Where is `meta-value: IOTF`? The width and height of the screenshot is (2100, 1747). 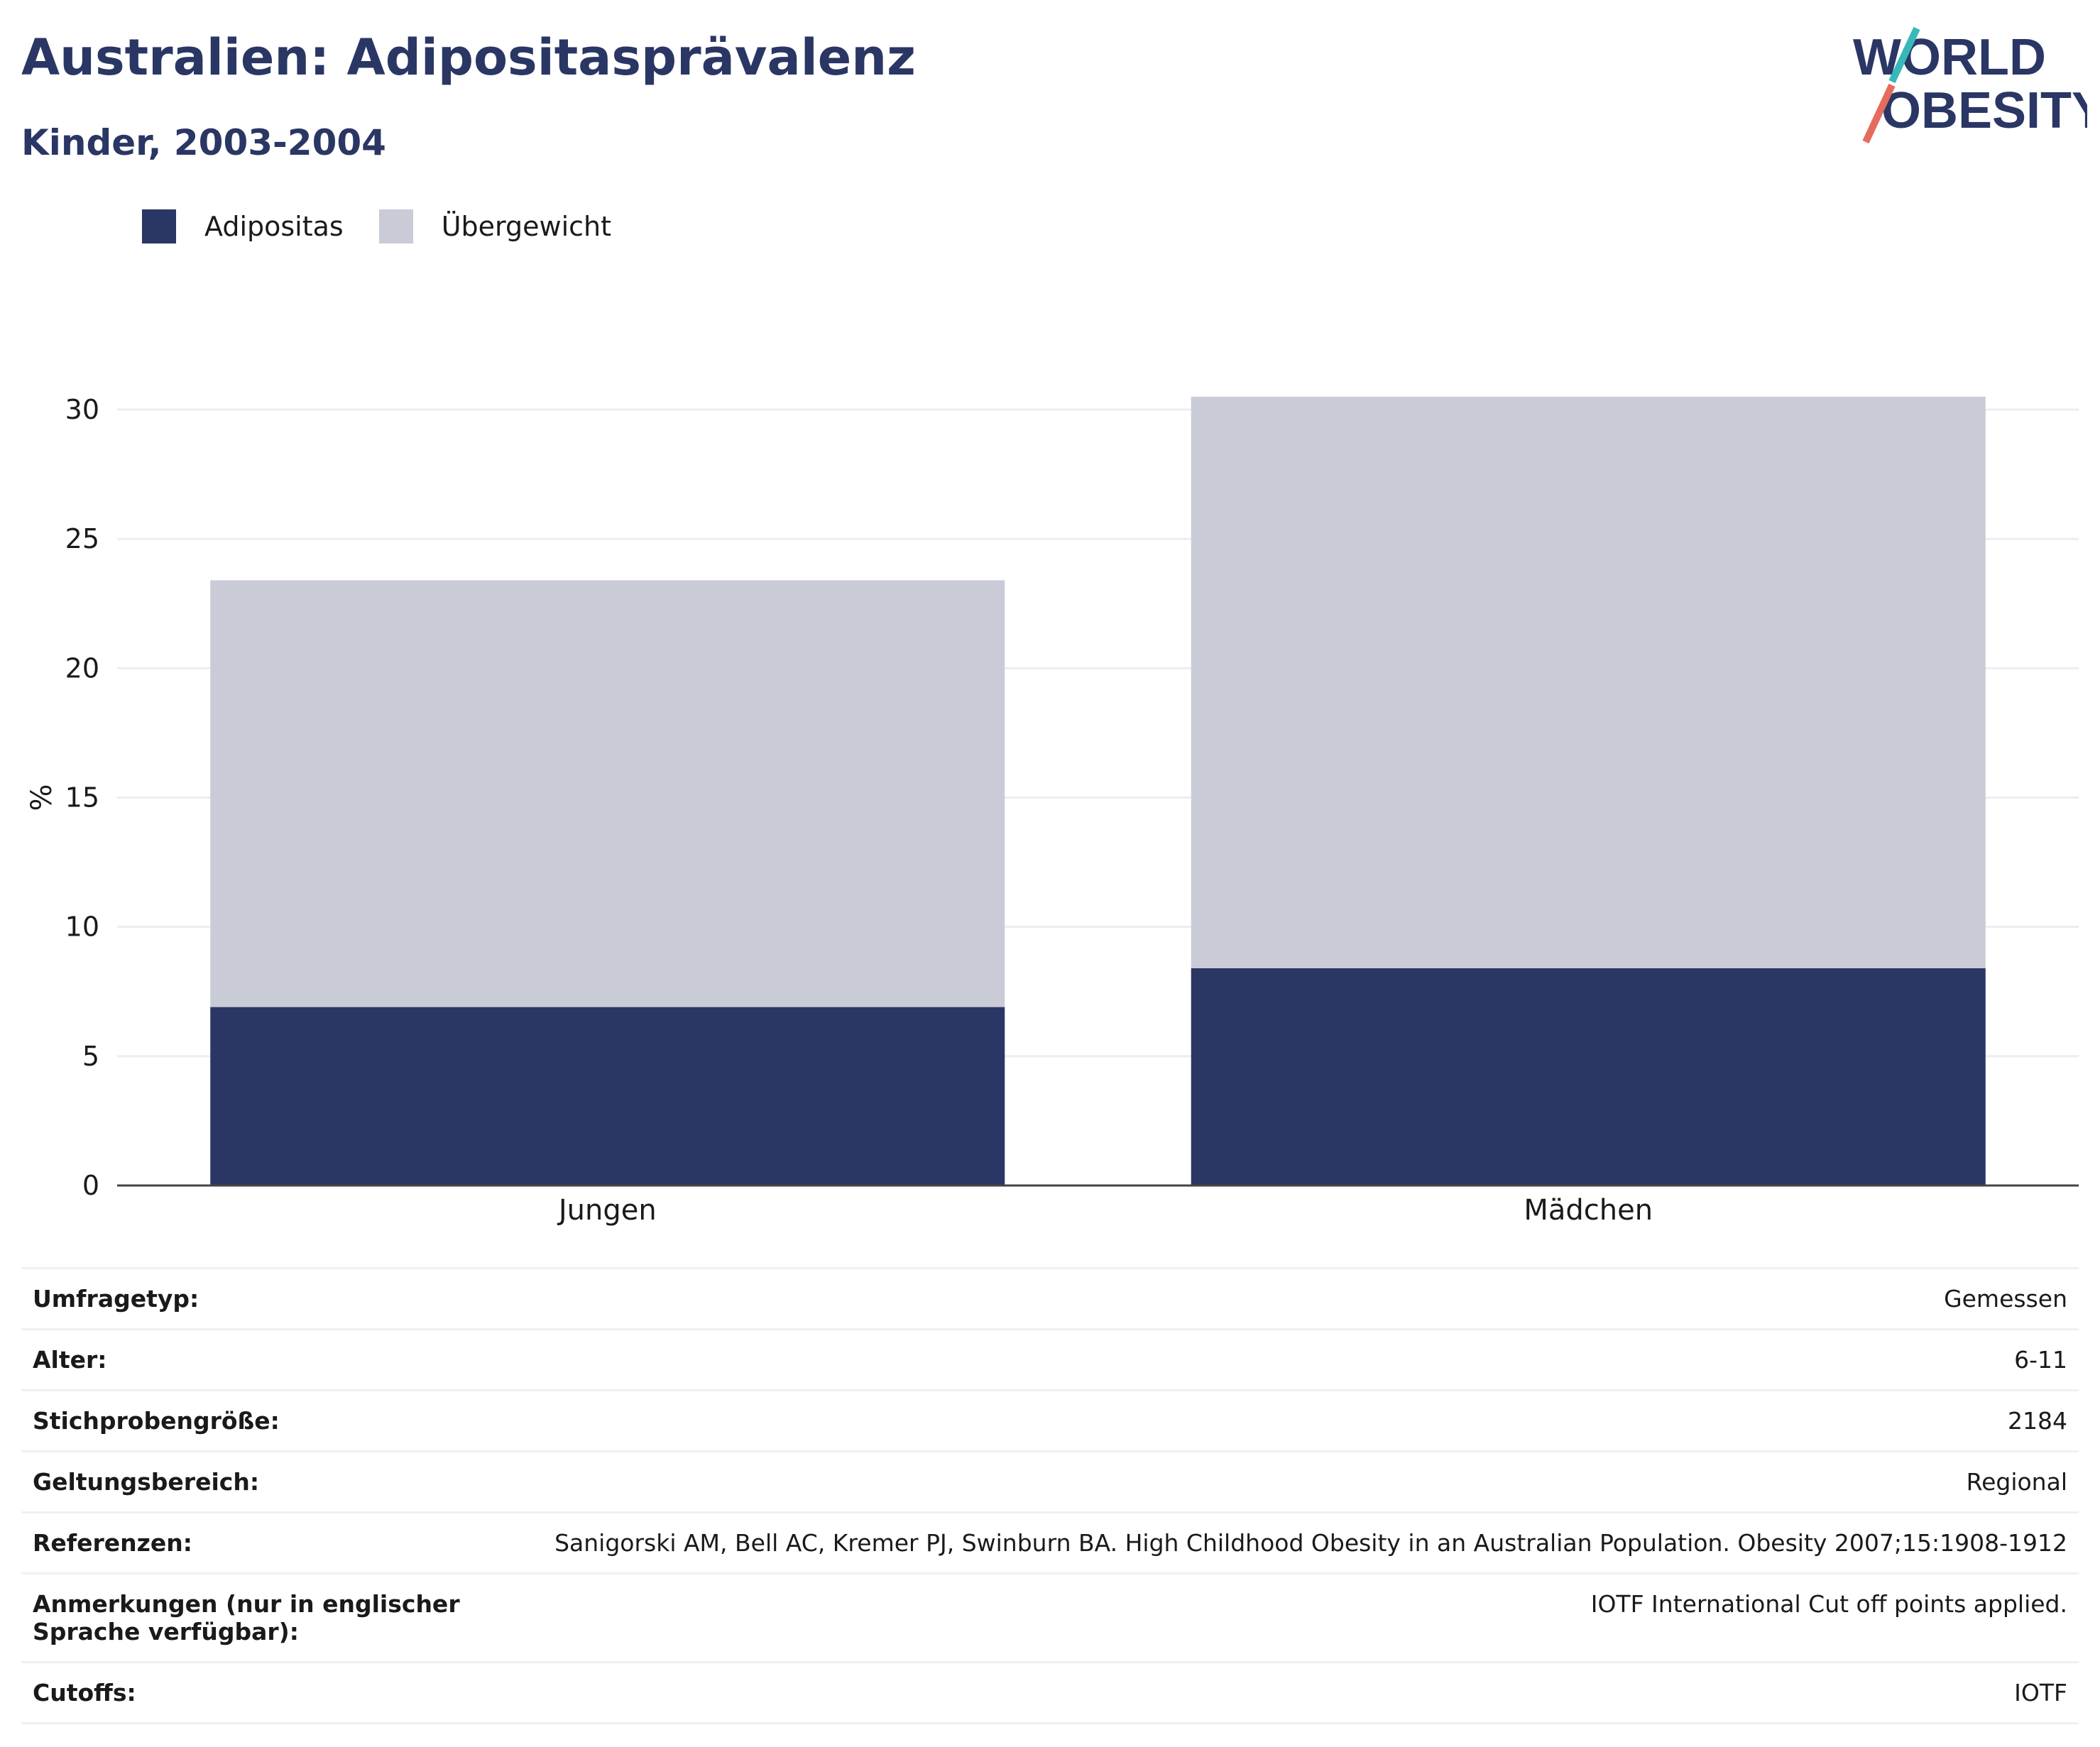
meta-value: IOTF is located at coordinates (1310, 1692).